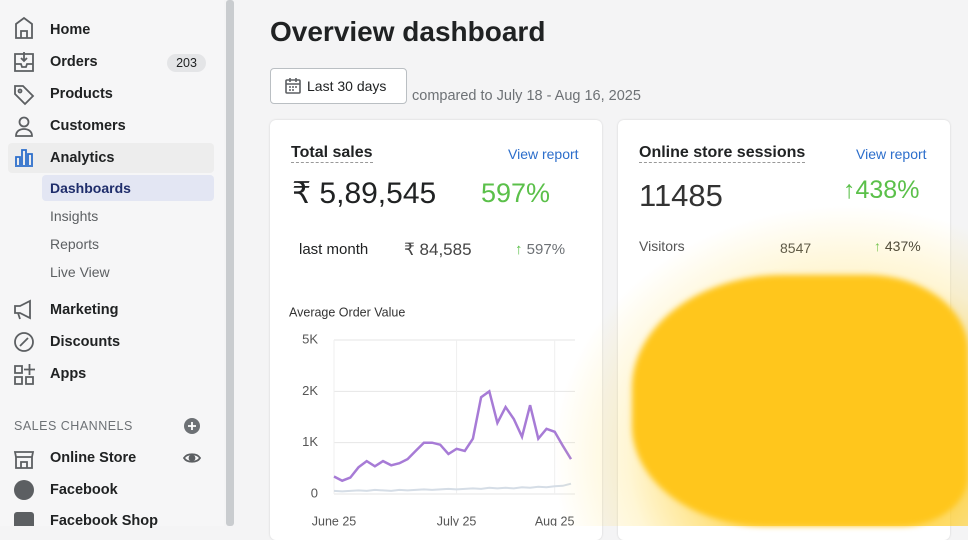  I want to click on products-icon, so click(24, 95).